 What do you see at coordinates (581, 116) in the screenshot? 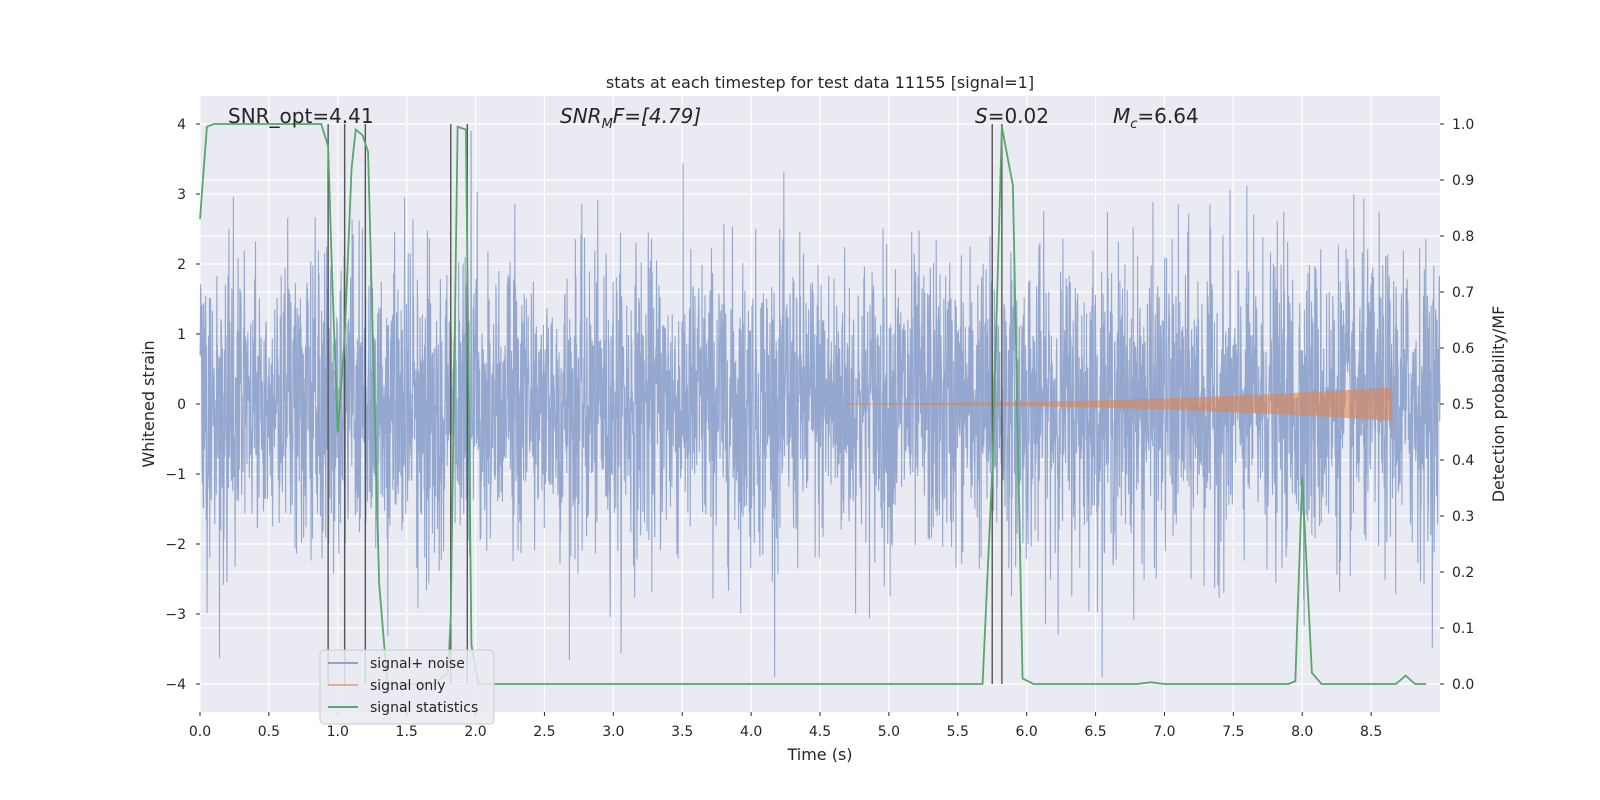
I see `snr-mf-main: SNR` at bounding box center [581, 116].